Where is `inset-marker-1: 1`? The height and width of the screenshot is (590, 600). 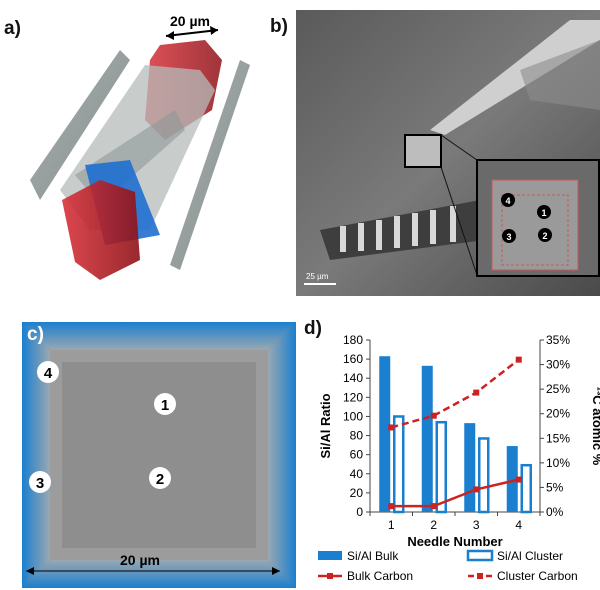 inset-marker-1: 1 is located at coordinates (544, 212).